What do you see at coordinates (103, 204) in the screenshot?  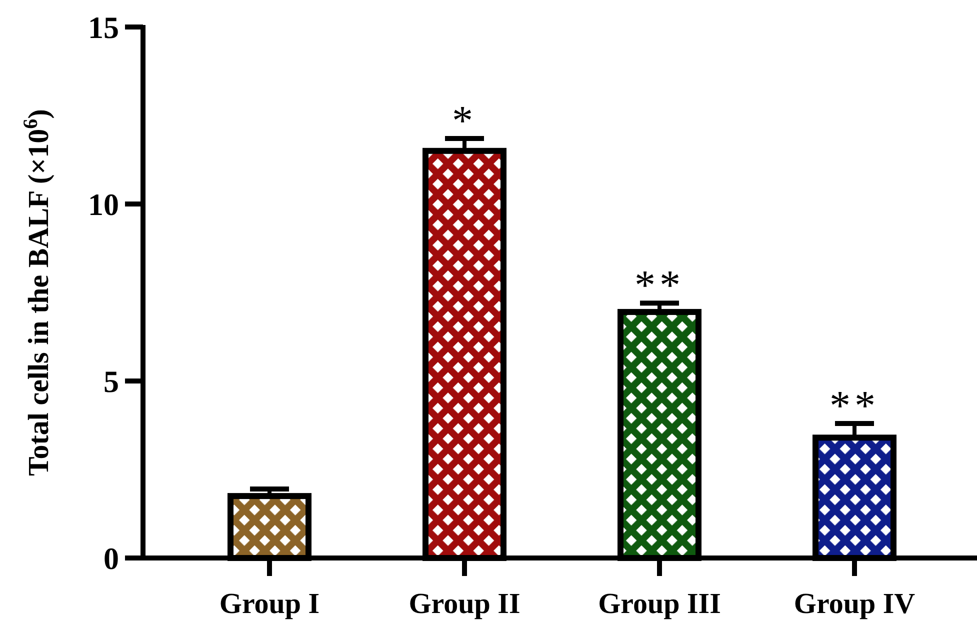 I see `y-tick-label: 10` at bounding box center [103, 204].